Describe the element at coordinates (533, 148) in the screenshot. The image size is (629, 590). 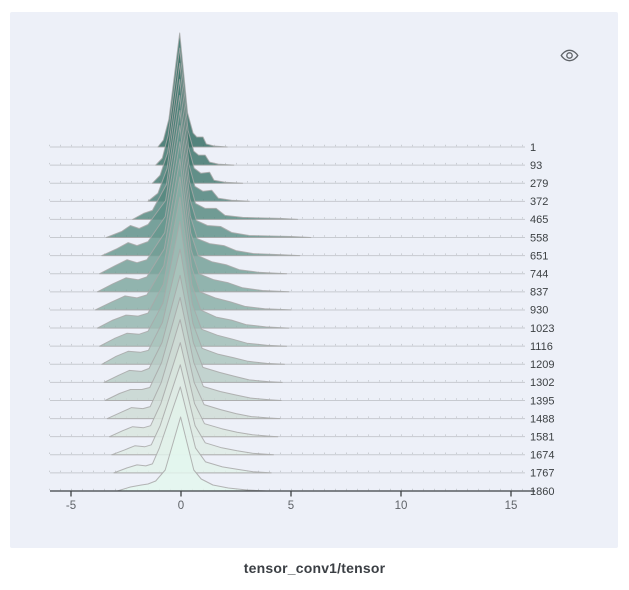
I see `step-label: 1` at that location.